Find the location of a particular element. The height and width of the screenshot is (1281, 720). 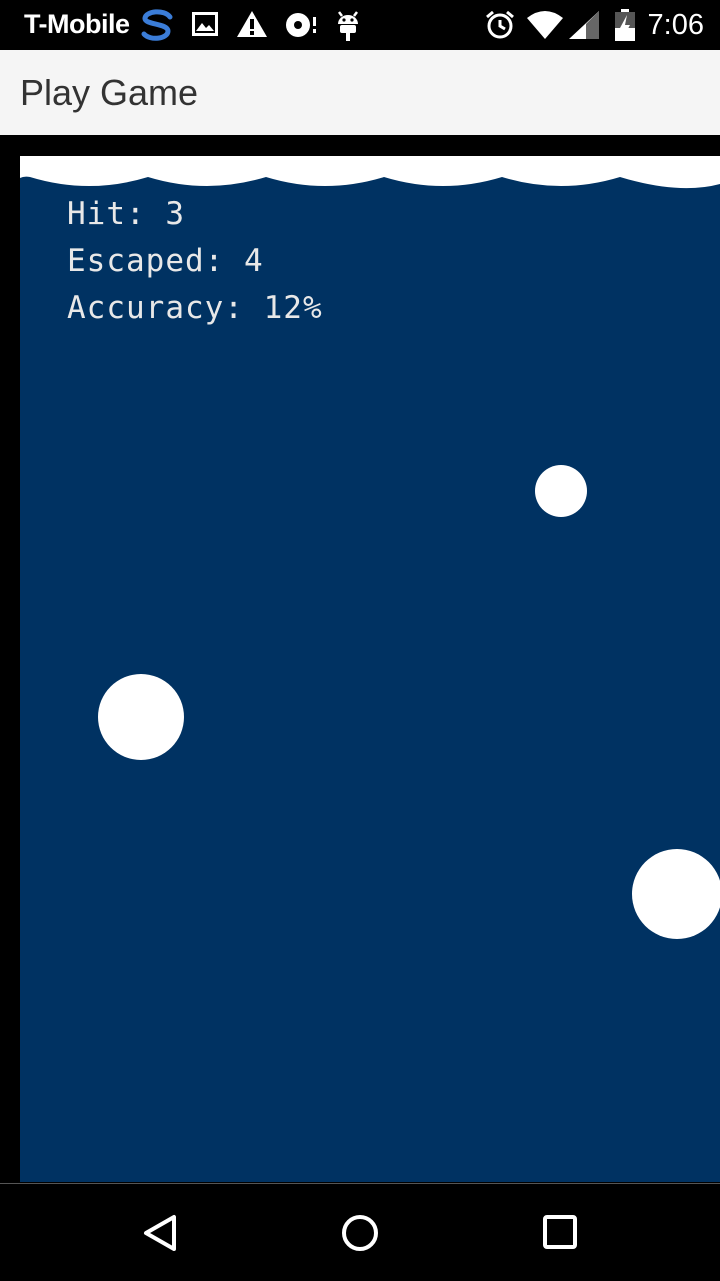

battery-icon is located at coordinates (625, 25).